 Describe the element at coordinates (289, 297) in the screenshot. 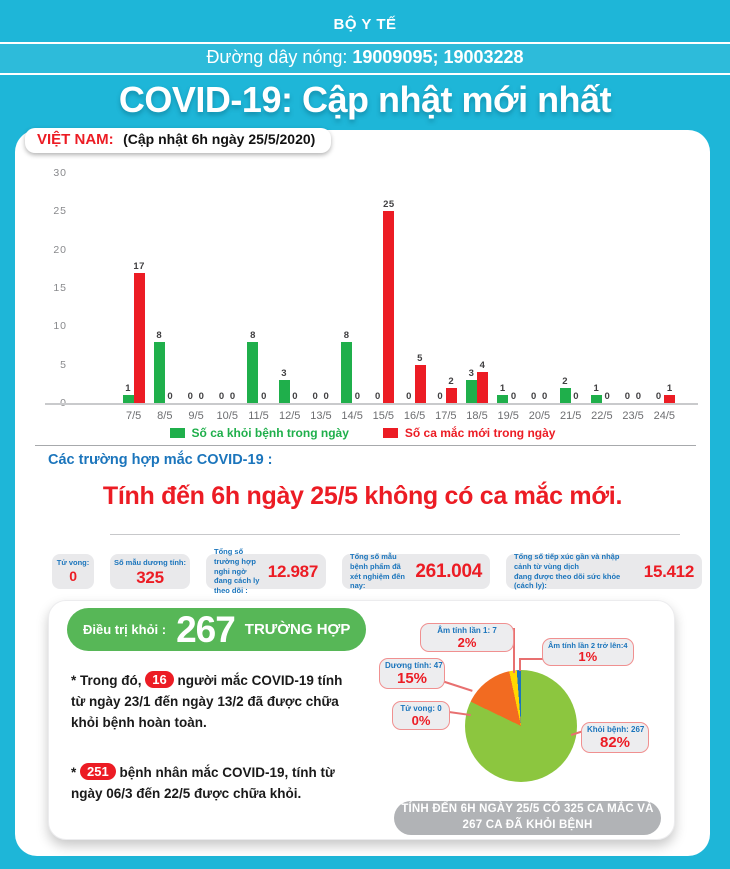

I see `bar-group-12-5: 3 0 12/5` at that location.